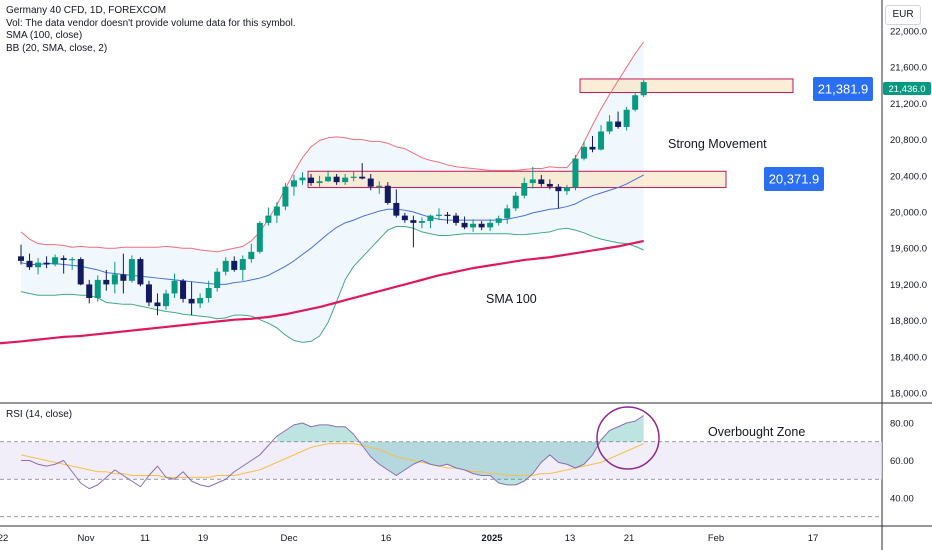  I want to click on rsi-indicator-label: RSI (14, close), so click(39, 414).